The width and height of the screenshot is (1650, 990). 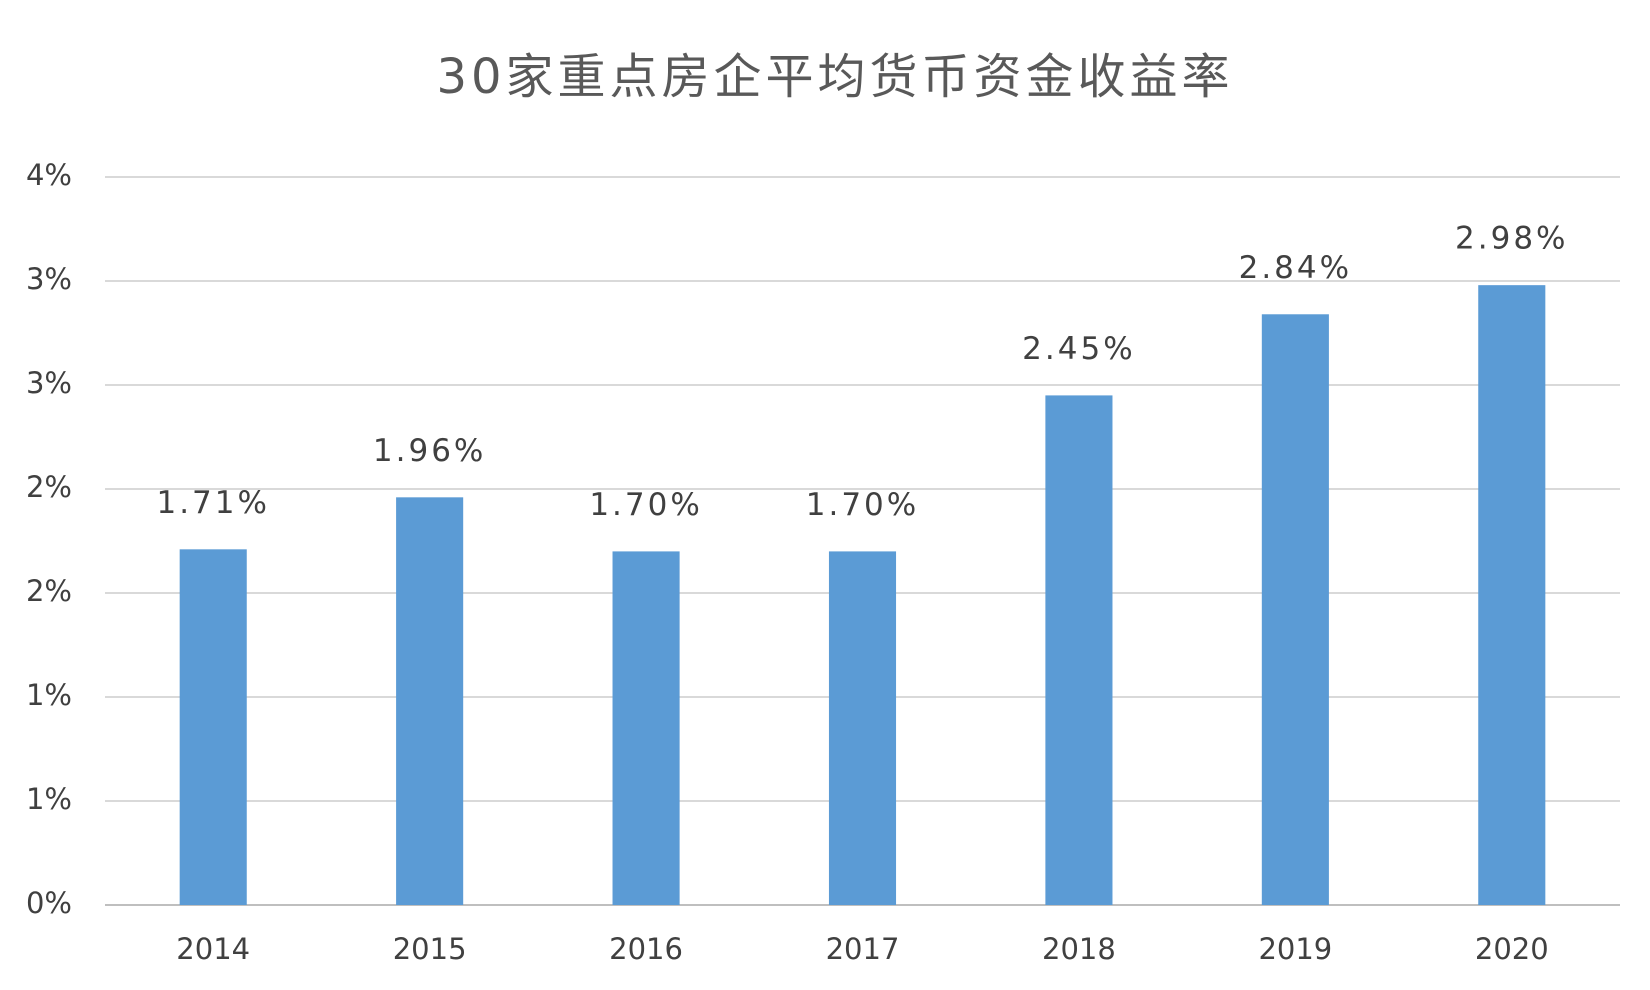 I want to click on x-tick-label: 2015, so click(x=430, y=949).